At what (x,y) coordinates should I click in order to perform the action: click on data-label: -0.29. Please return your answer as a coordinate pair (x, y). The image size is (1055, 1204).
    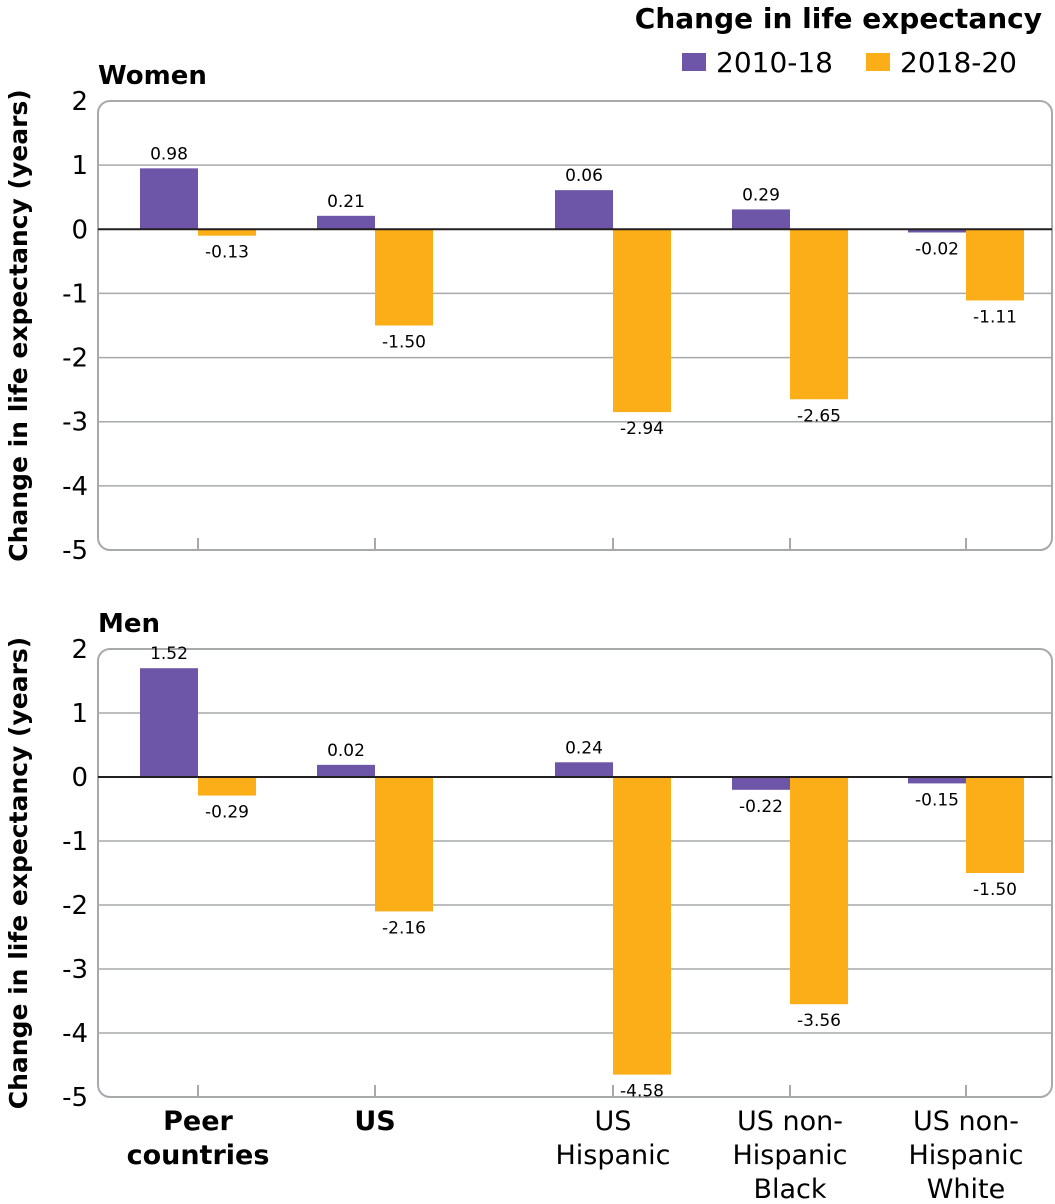
    Looking at the image, I should click on (227, 813).